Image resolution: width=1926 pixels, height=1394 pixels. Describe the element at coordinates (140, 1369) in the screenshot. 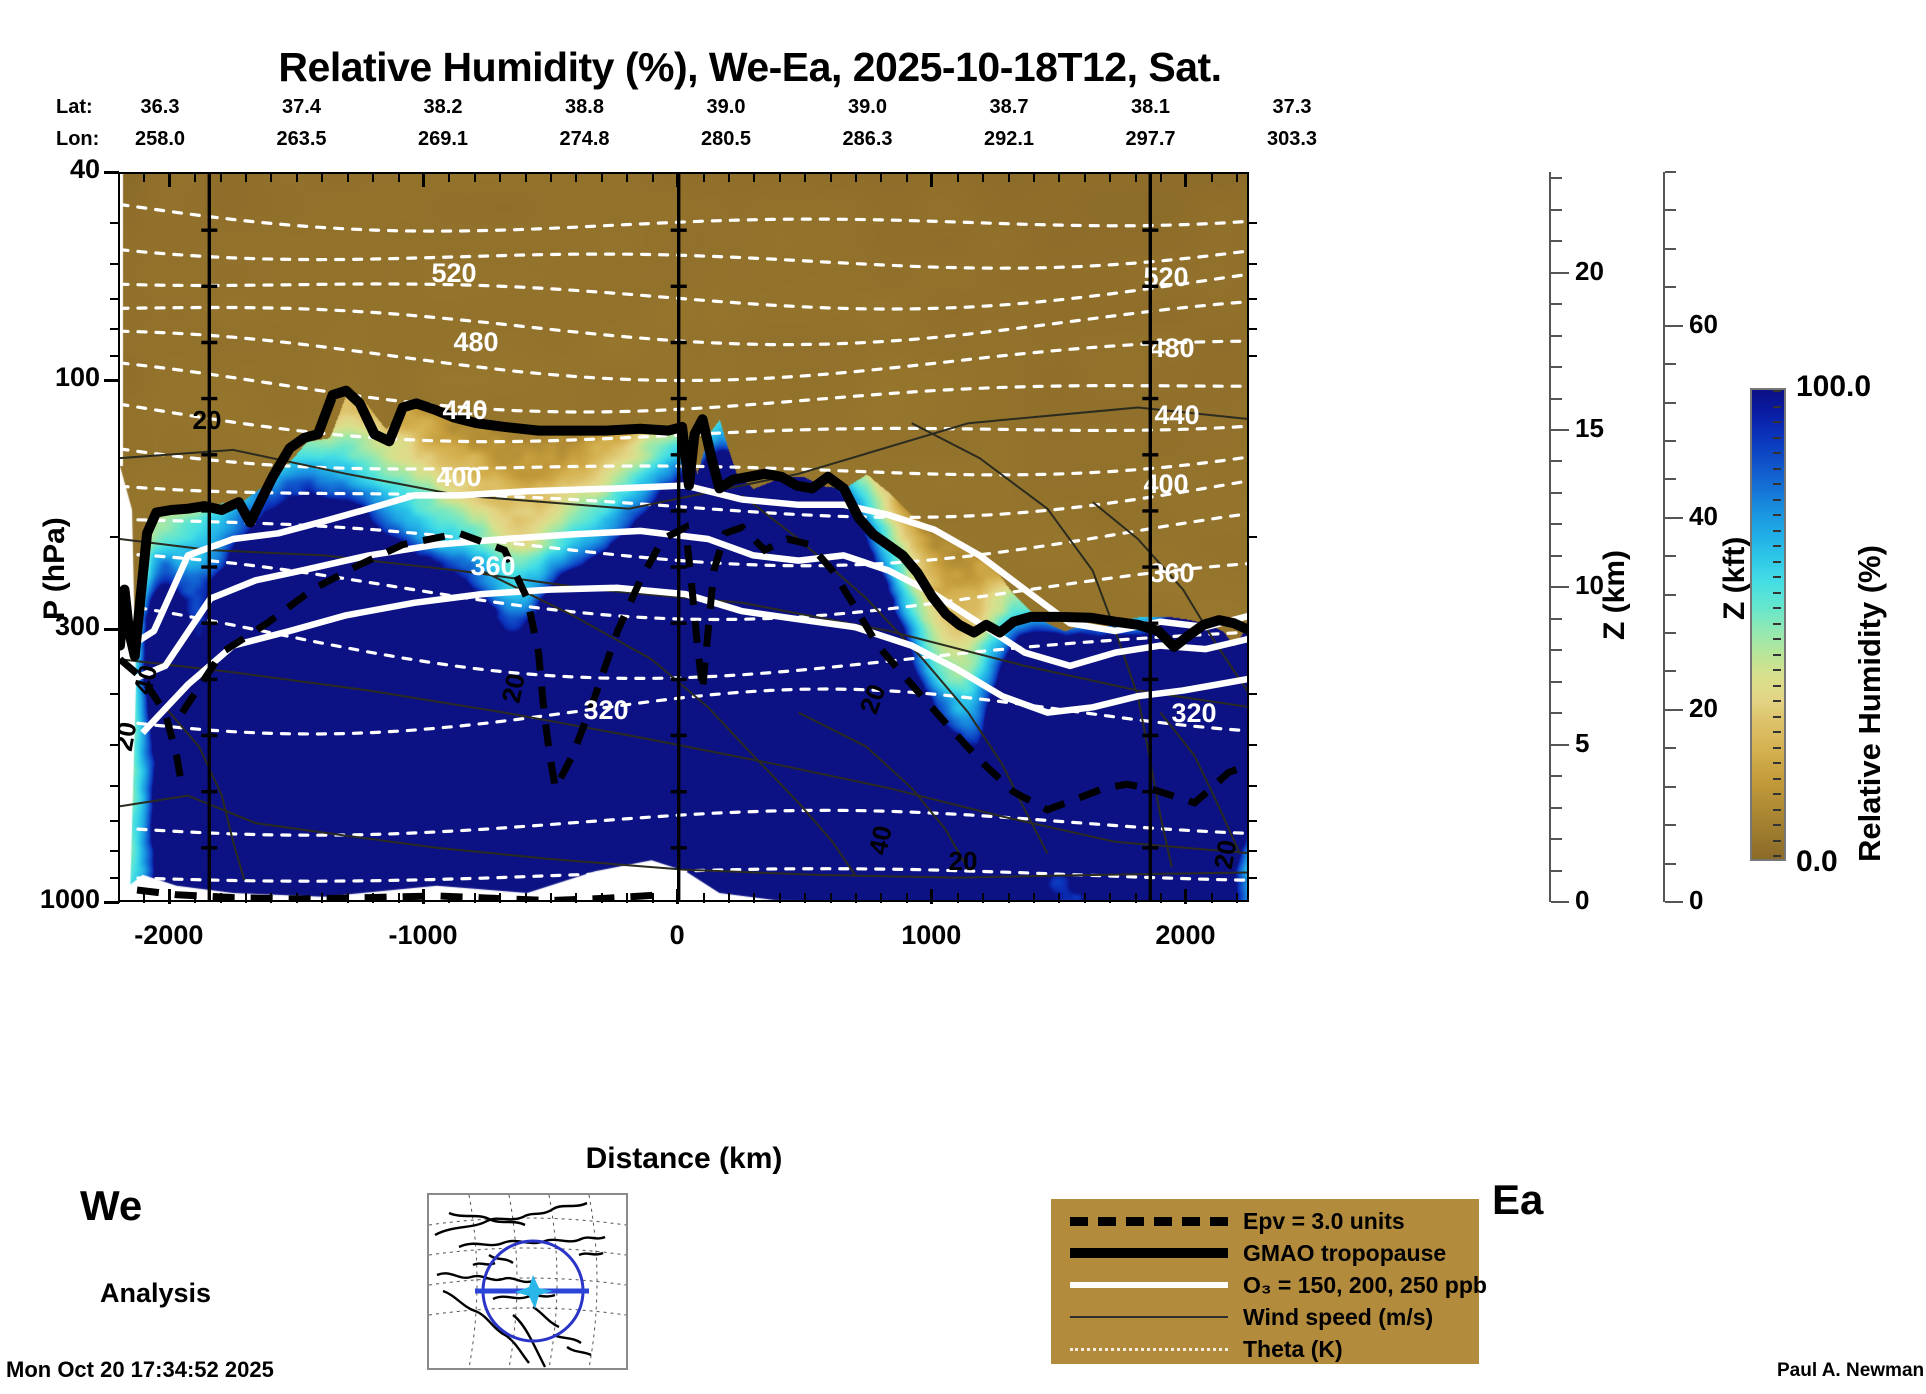

I see `generation-timestamp: Mon Oct 20 17:34:52 2025` at that location.